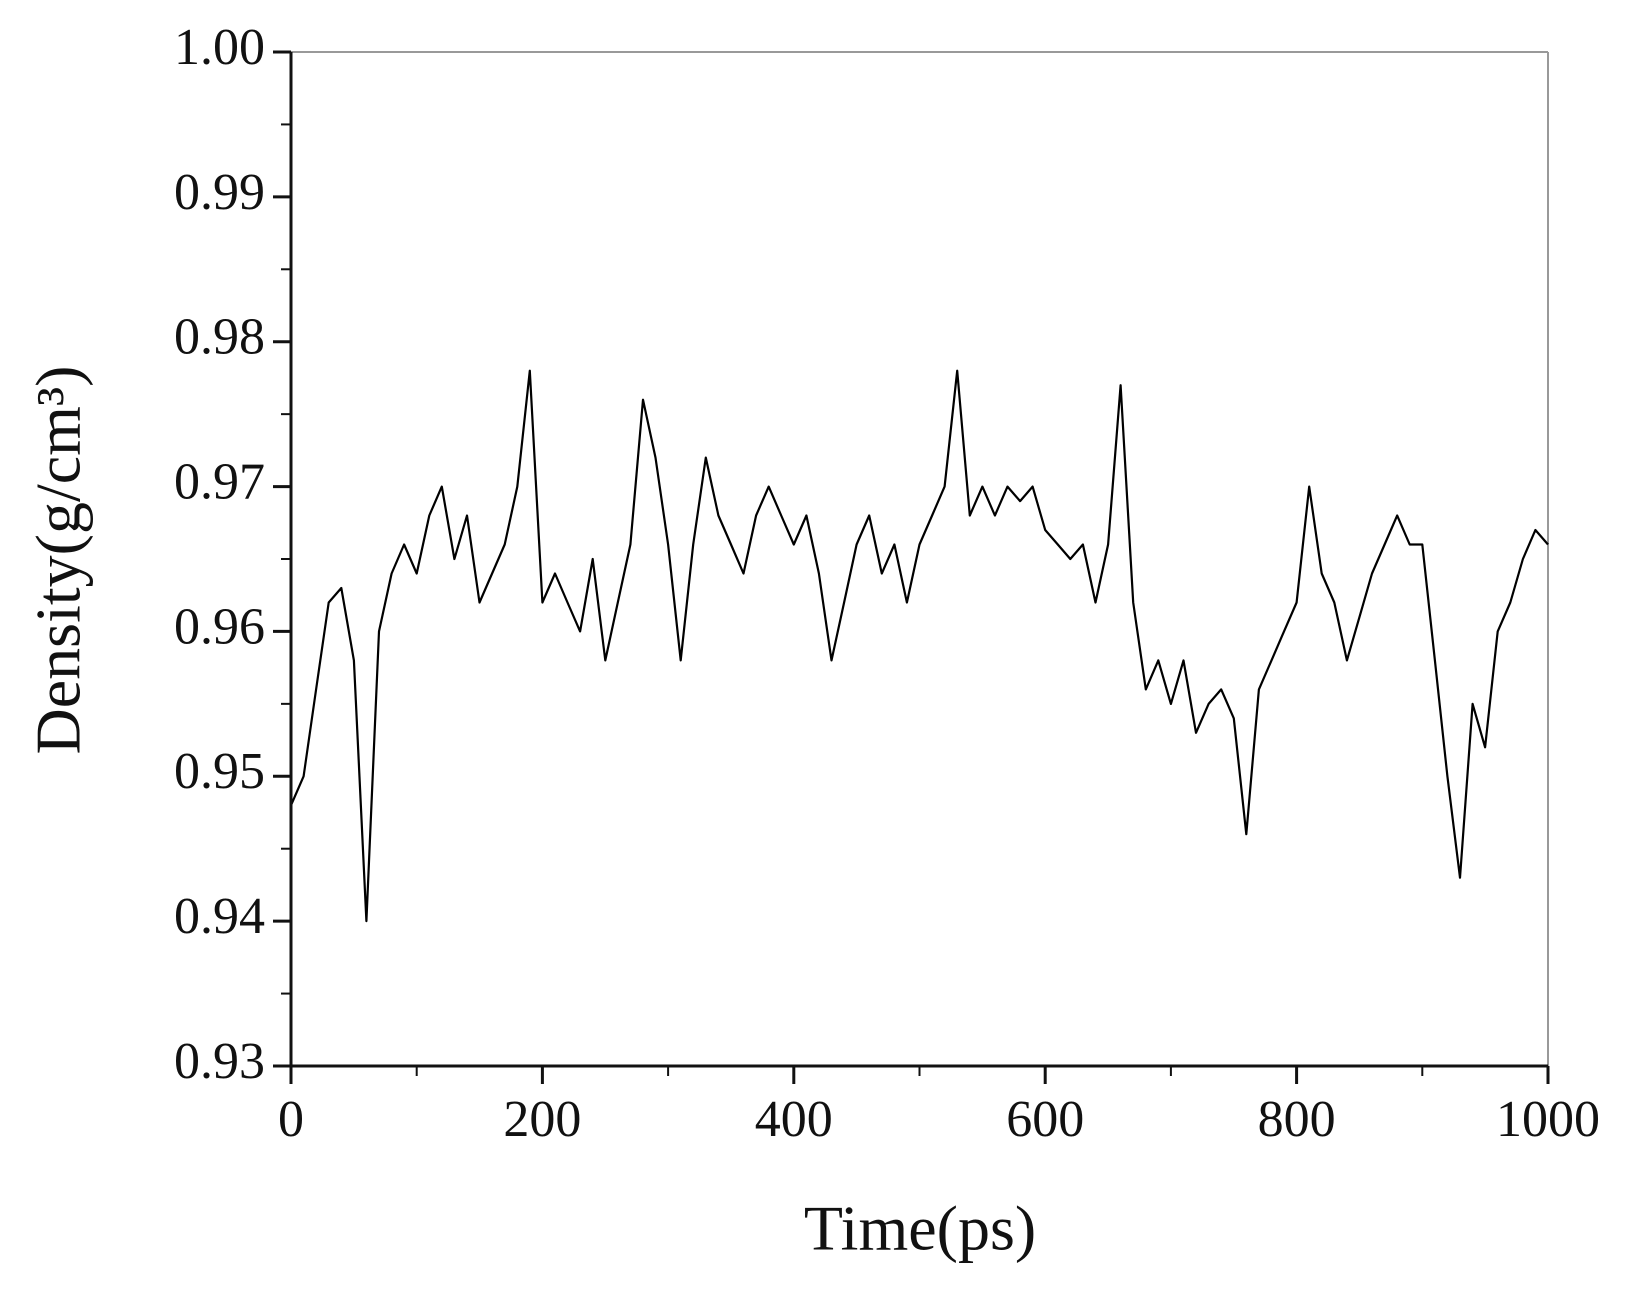 Image resolution: width=1626 pixels, height=1297 pixels. I want to click on y-tick-label: 0.98, so click(219, 337).